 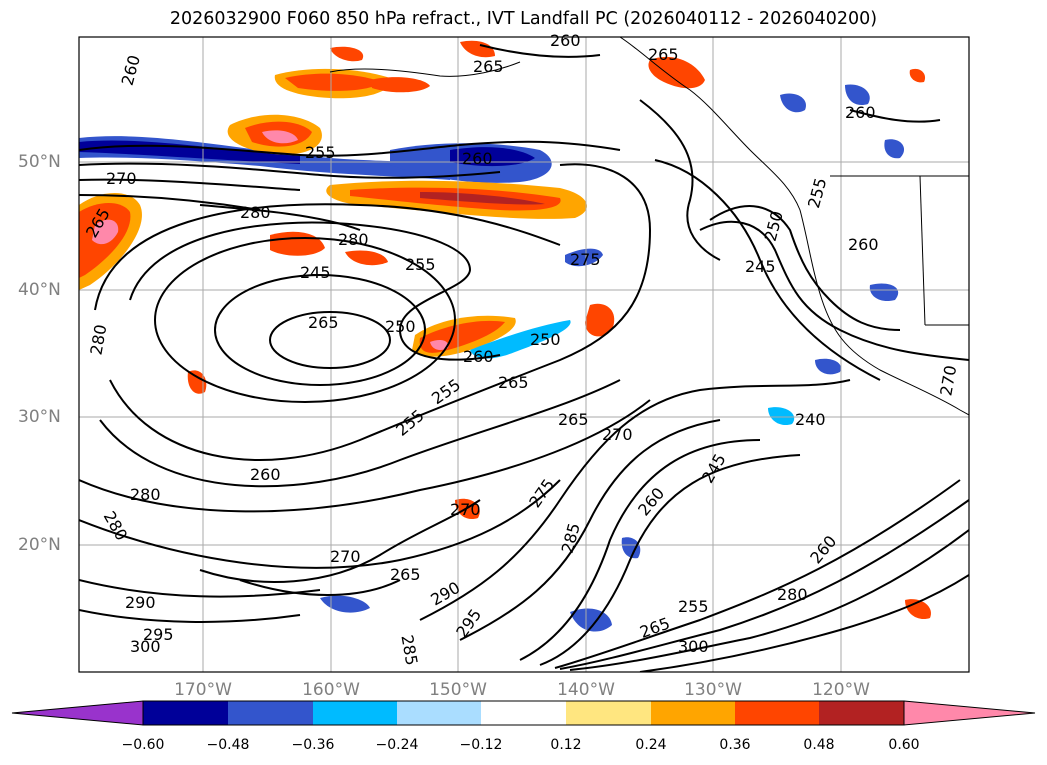 I want to click on lon-tick-label: 140°W, so click(x=586, y=690).